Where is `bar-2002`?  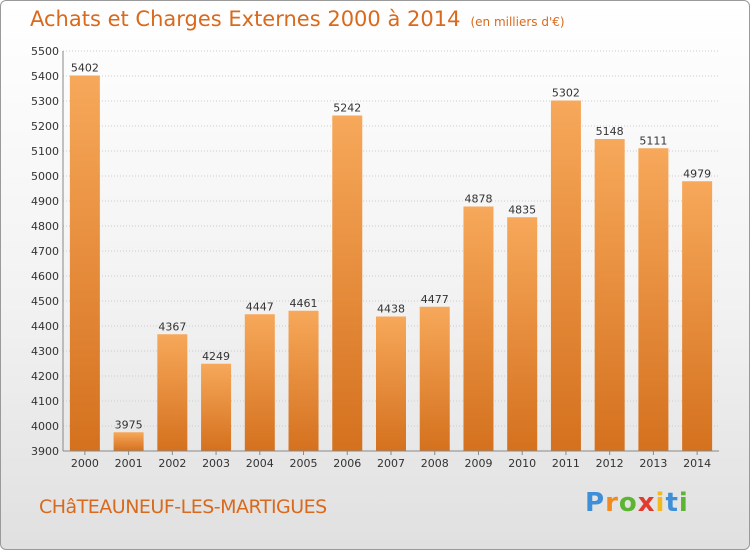 bar-2002 is located at coordinates (172, 392).